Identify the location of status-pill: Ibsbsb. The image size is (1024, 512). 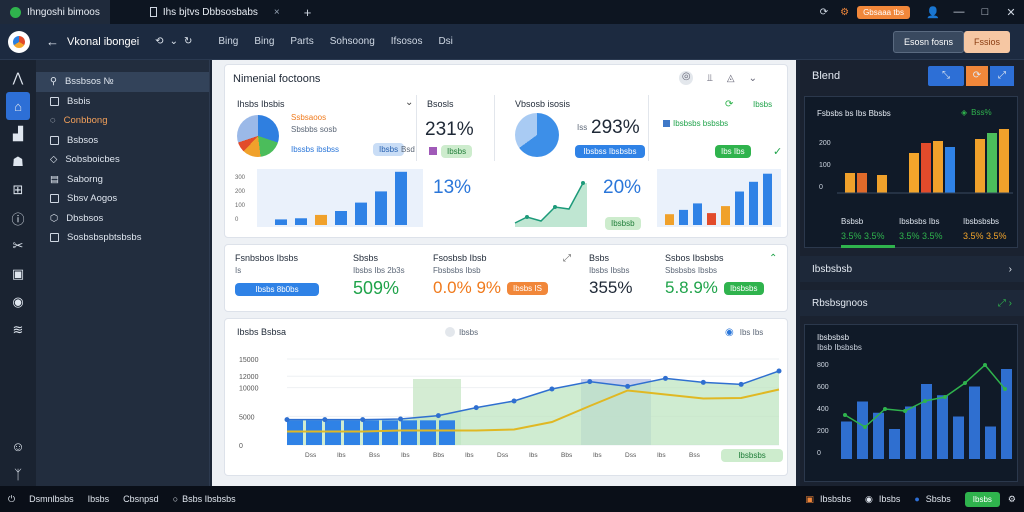
(623, 223).